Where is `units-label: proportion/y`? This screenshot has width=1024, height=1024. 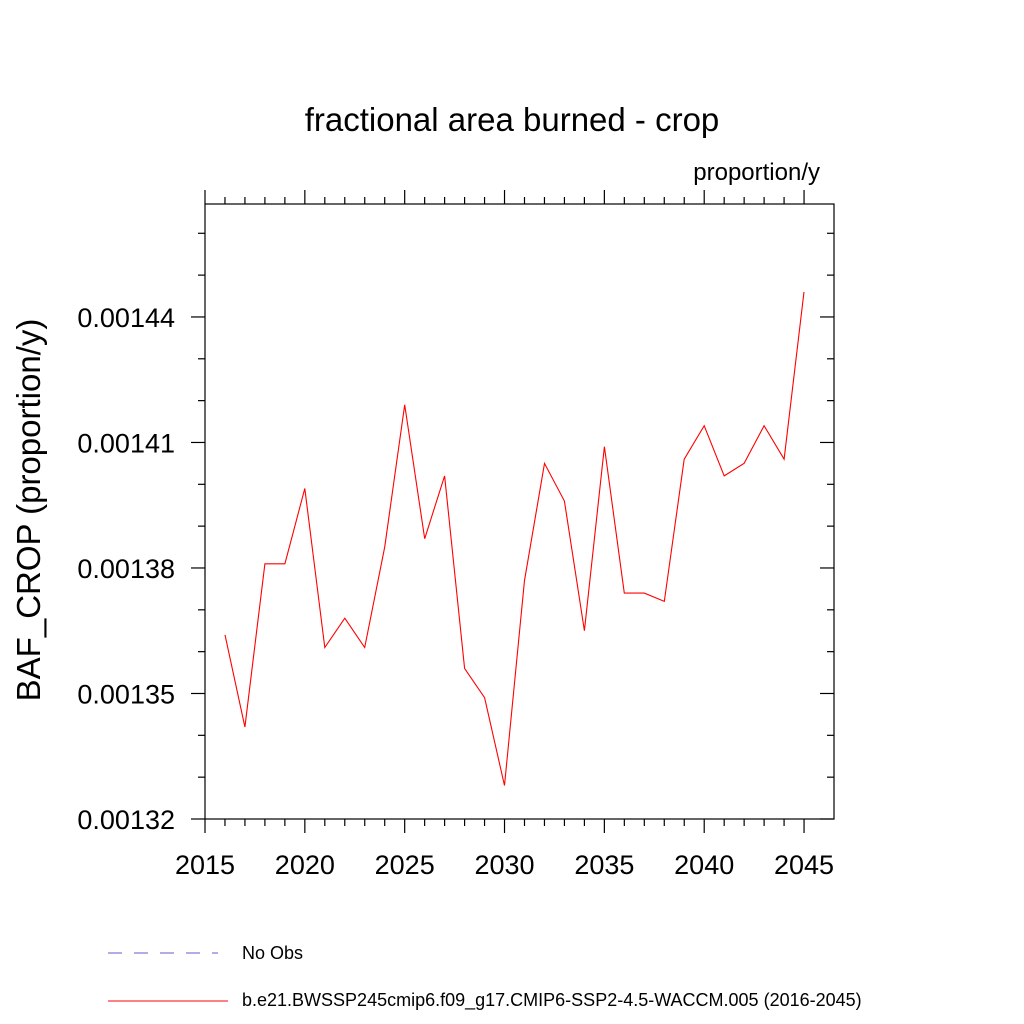 units-label: proportion/y is located at coordinates (756, 172).